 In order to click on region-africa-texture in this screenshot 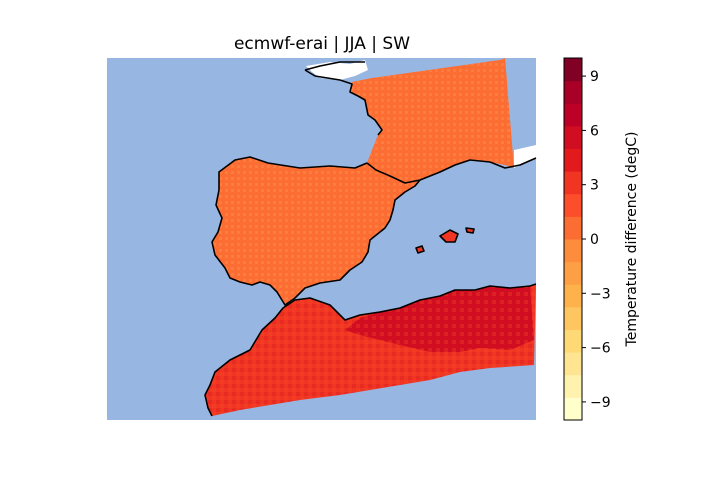, I will do `click(370, 350)`.